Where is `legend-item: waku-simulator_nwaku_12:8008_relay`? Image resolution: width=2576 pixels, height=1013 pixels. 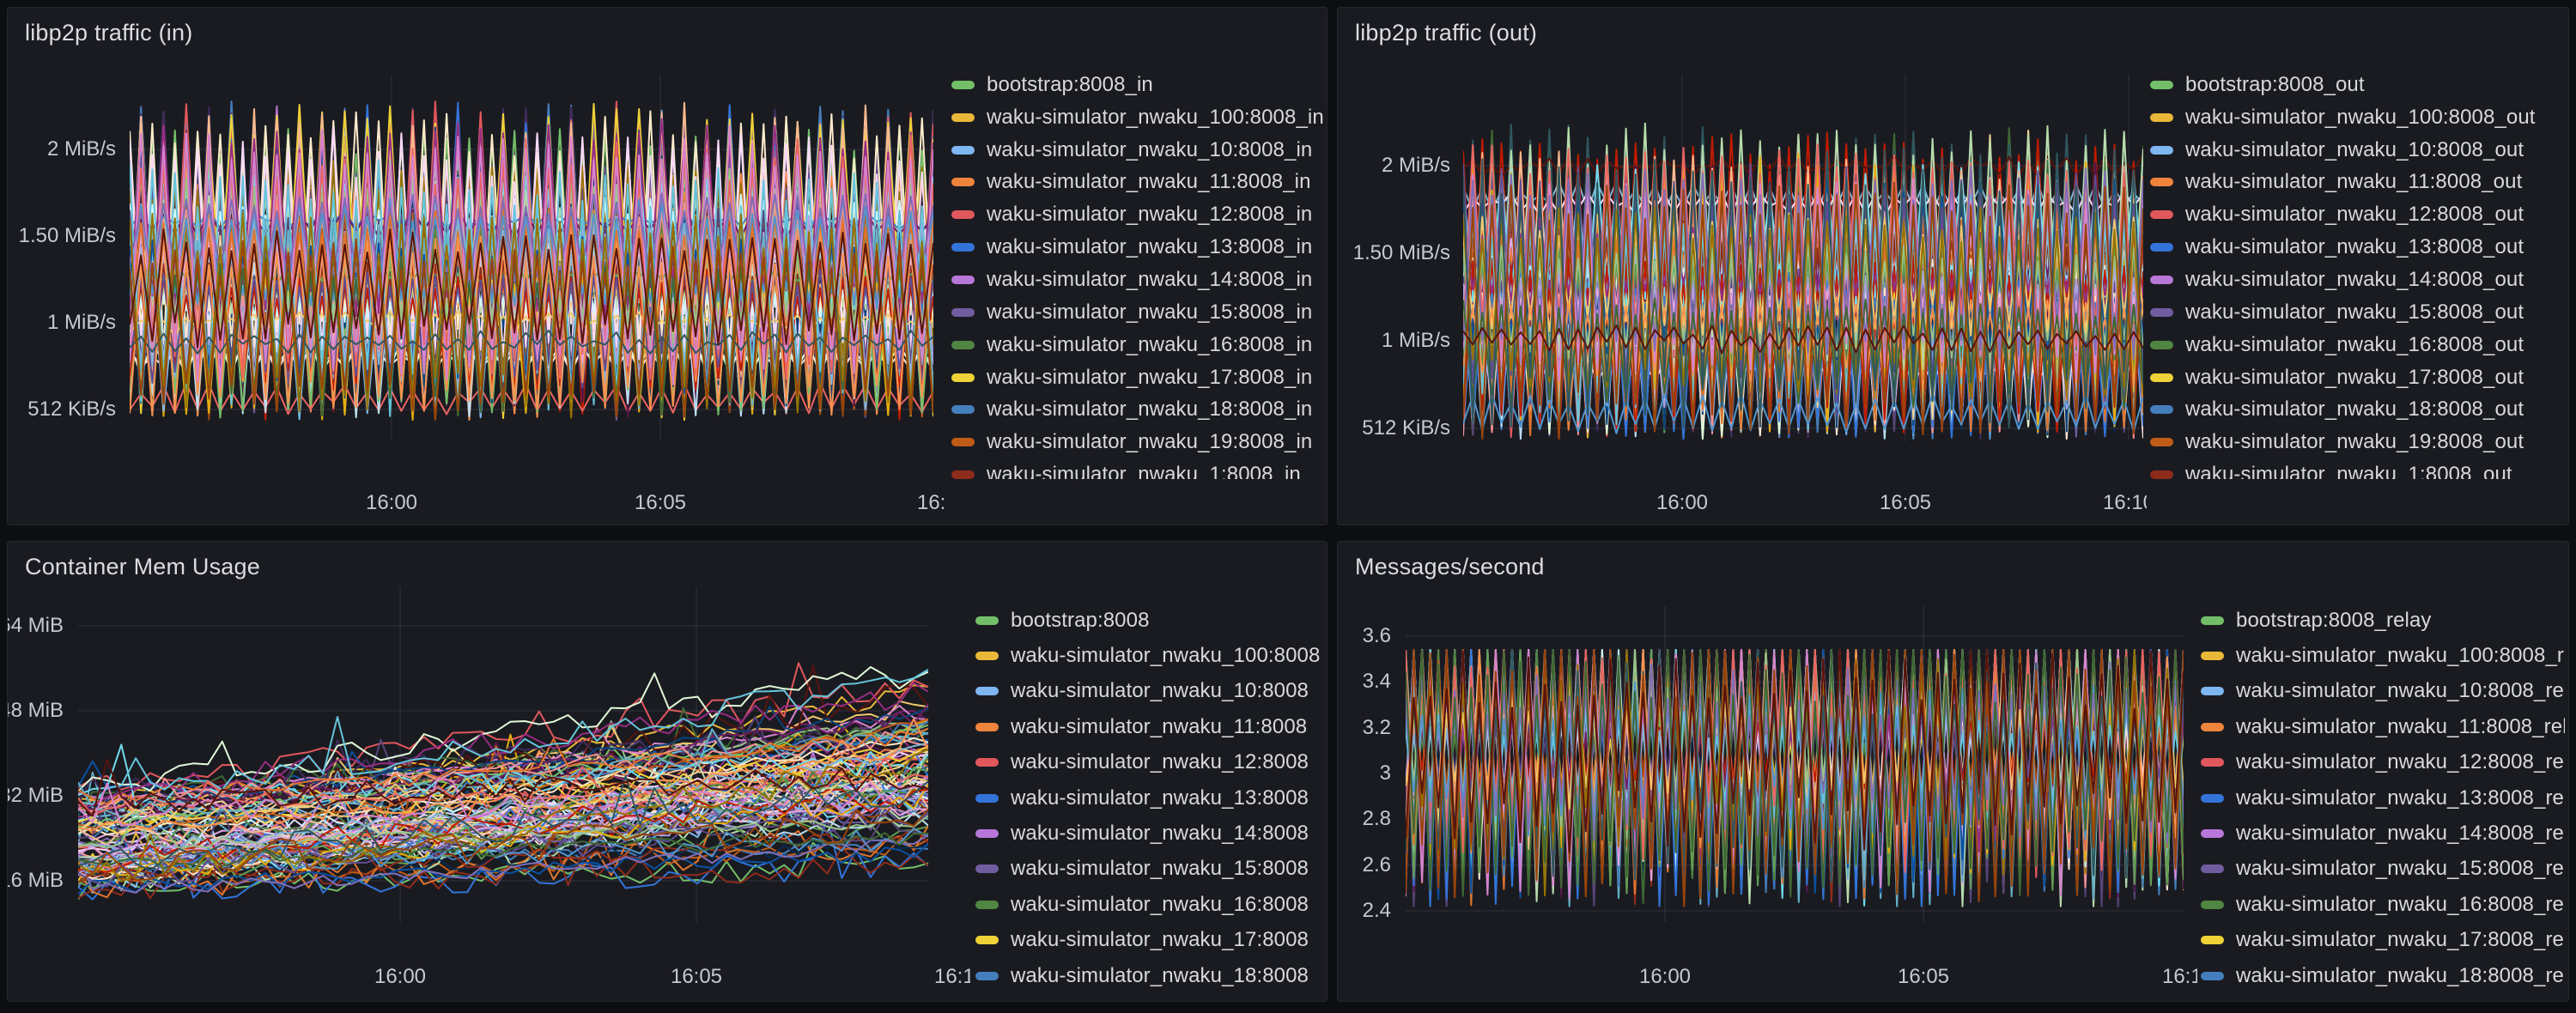
legend-item: waku-simulator_nwaku_12:8008_relay is located at coordinates (2383, 762).